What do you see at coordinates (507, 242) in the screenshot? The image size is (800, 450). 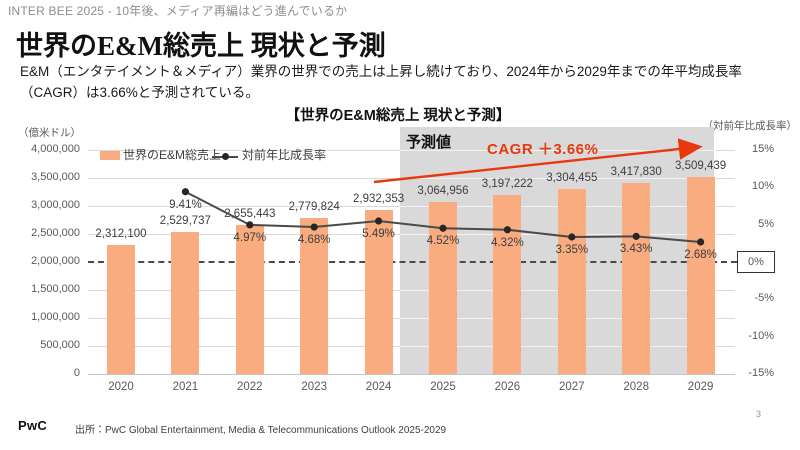 I see `growth-value-label: 4.32%` at bounding box center [507, 242].